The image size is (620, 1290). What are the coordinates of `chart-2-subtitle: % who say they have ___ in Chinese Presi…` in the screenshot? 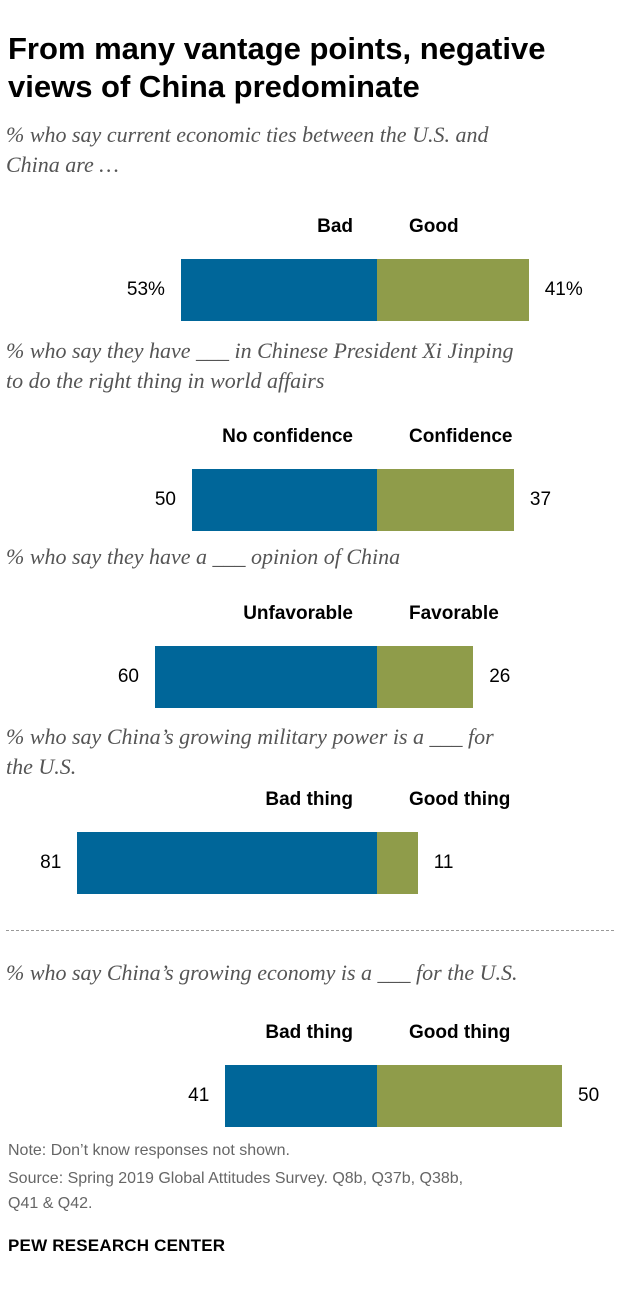 It's located at (310, 366).